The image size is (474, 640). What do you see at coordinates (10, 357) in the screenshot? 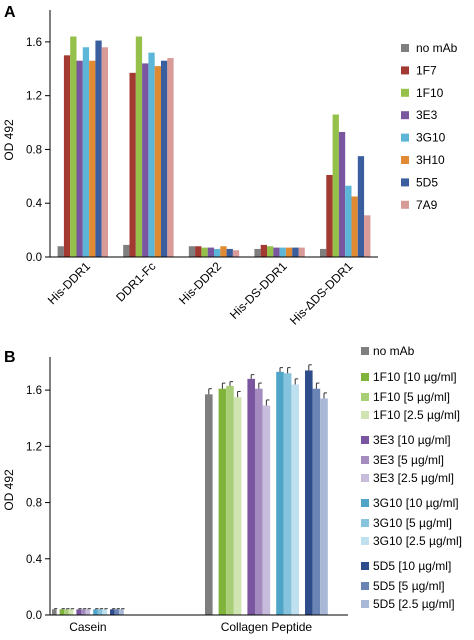
I see `panel-b-label: B` at bounding box center [10, 357].